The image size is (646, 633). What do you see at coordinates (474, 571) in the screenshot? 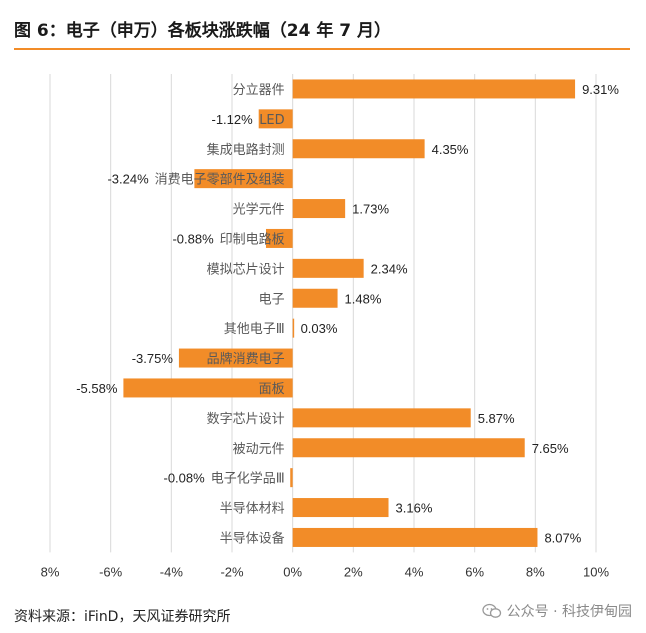
I see `x-tick-label: 6%` at bounding box center [474, 571].